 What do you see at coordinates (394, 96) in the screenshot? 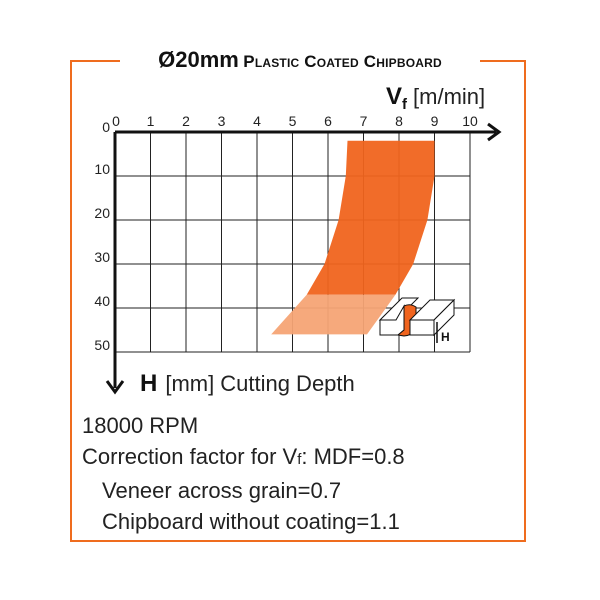
I see `x-axis-symbol: V` at bounding box center [394, 96].